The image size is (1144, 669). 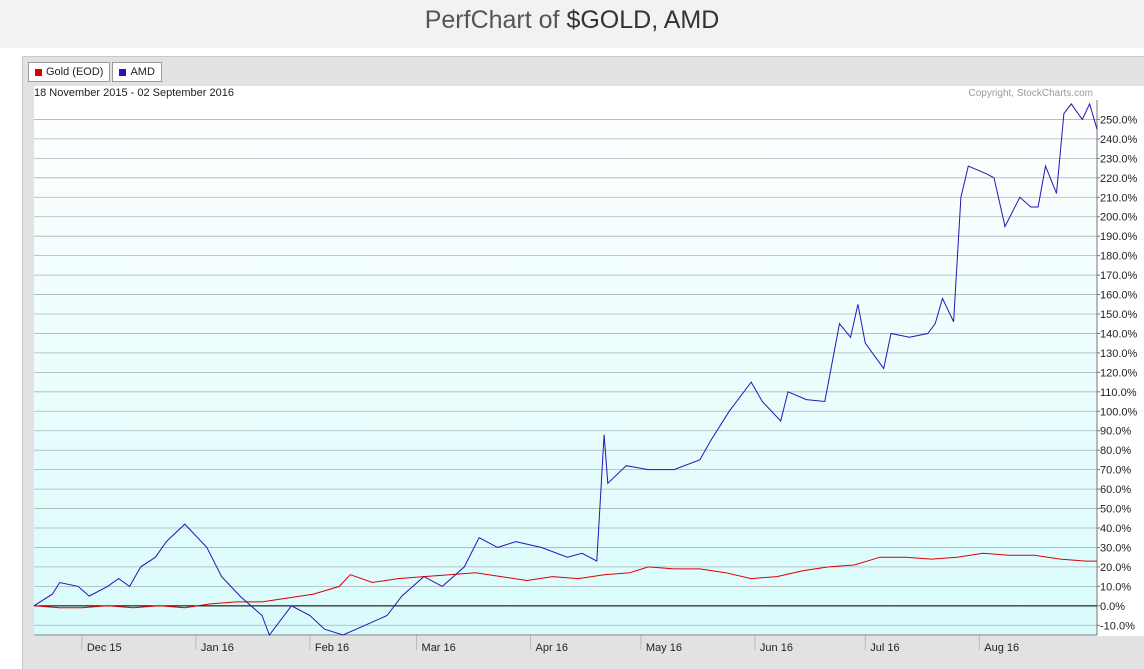 I want to click on y-tick-label: 120.0%, so click(x=1119, y=373).